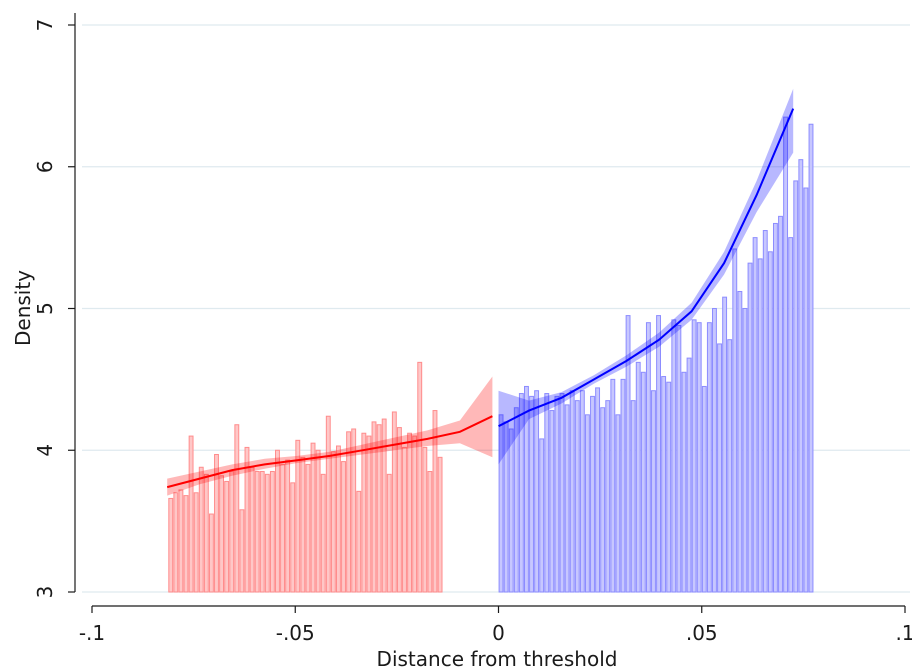 The width and height of the screenshot is (912, 670). What do you see at coordinates (903, 633) in the screenshot?
I see `x-tick-label: .1` at bounding box center [903, 633].